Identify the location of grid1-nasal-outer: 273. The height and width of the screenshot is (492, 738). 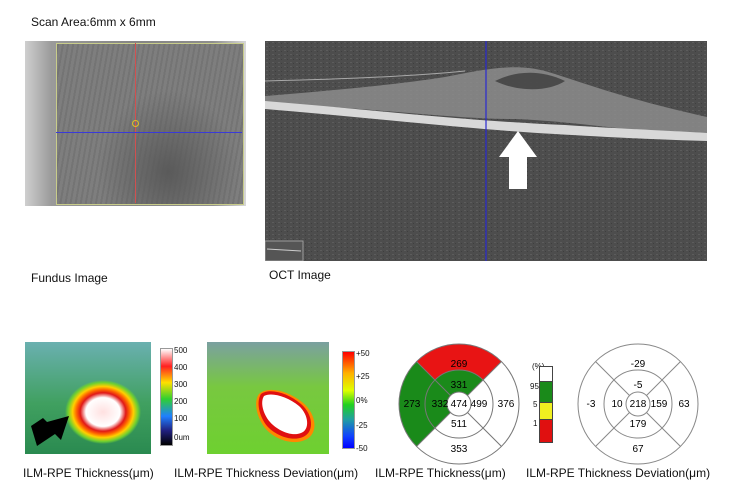
(412, 404).